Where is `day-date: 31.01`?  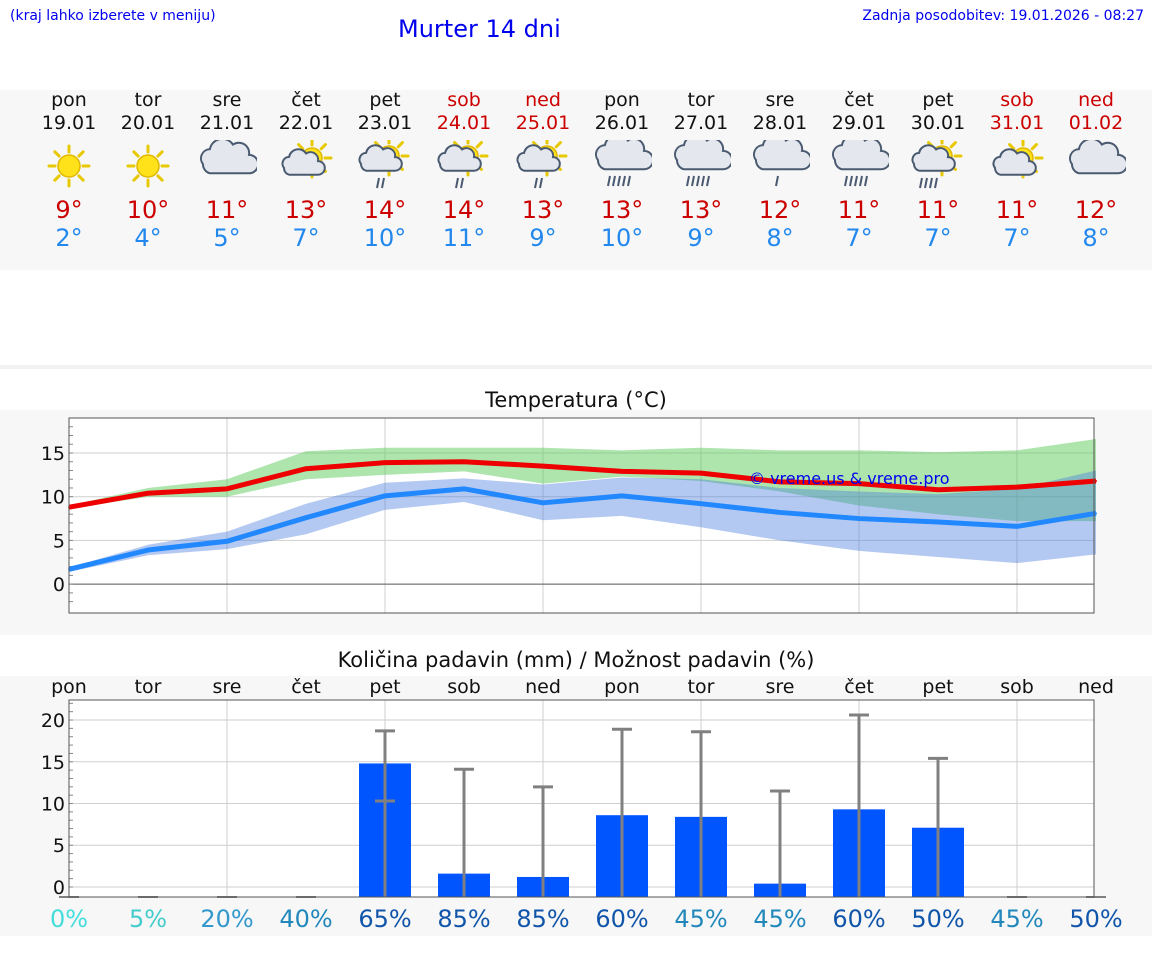 day-date: 31.01 is located at coordinates (1017, 123).